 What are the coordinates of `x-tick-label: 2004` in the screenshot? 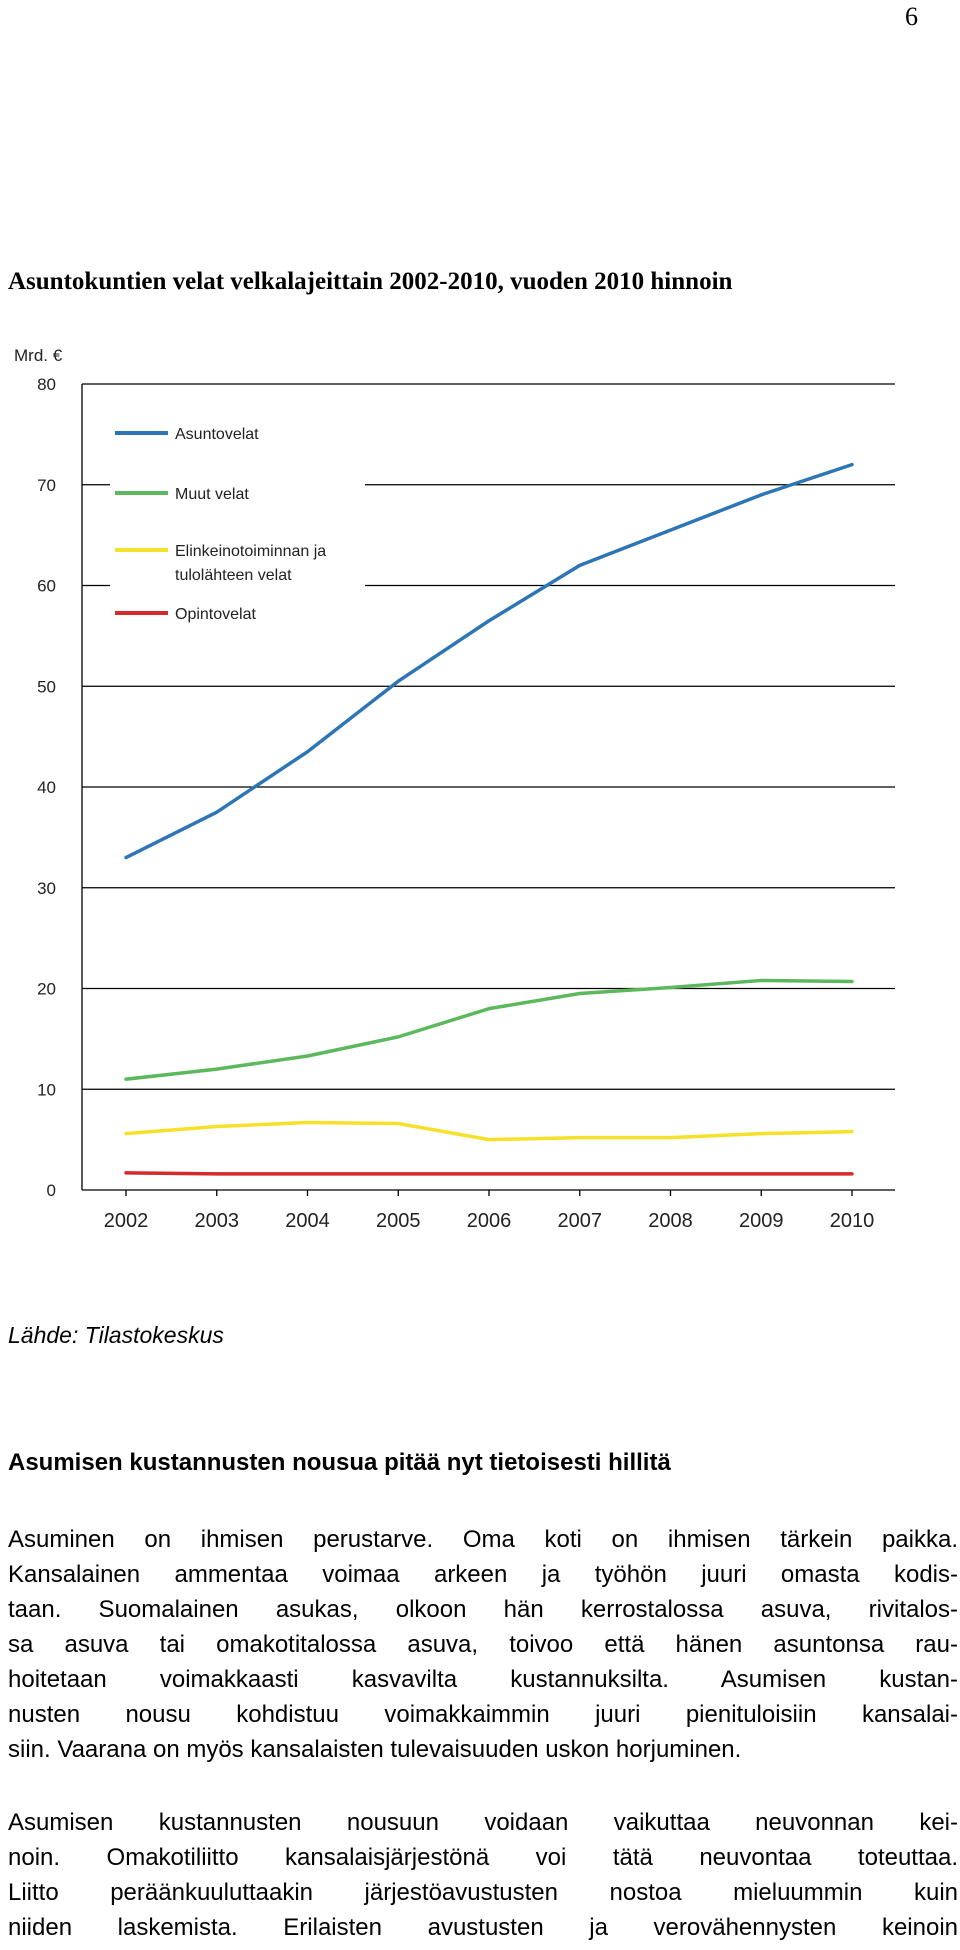 It's located at (307, 1221).